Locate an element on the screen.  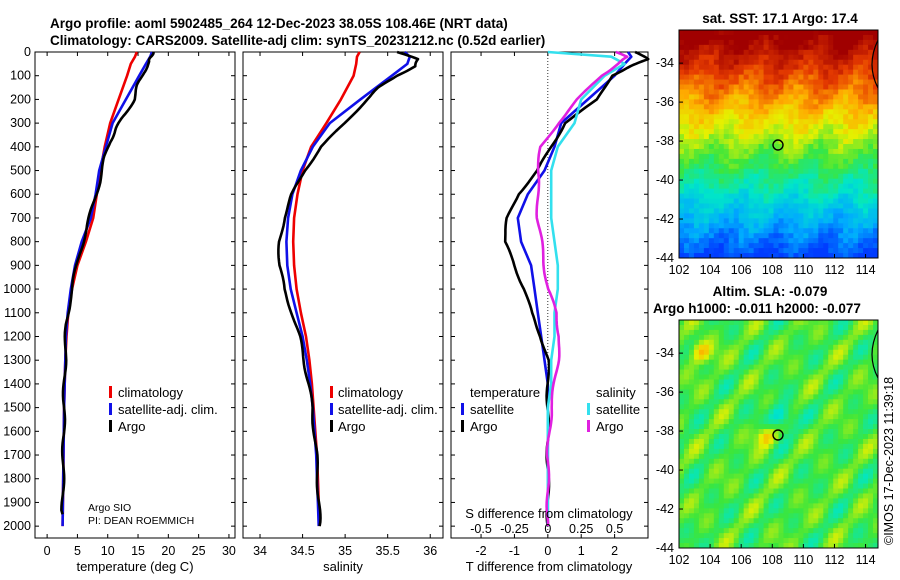
legend-climatology: climatology is located at coordinates (371, 392).